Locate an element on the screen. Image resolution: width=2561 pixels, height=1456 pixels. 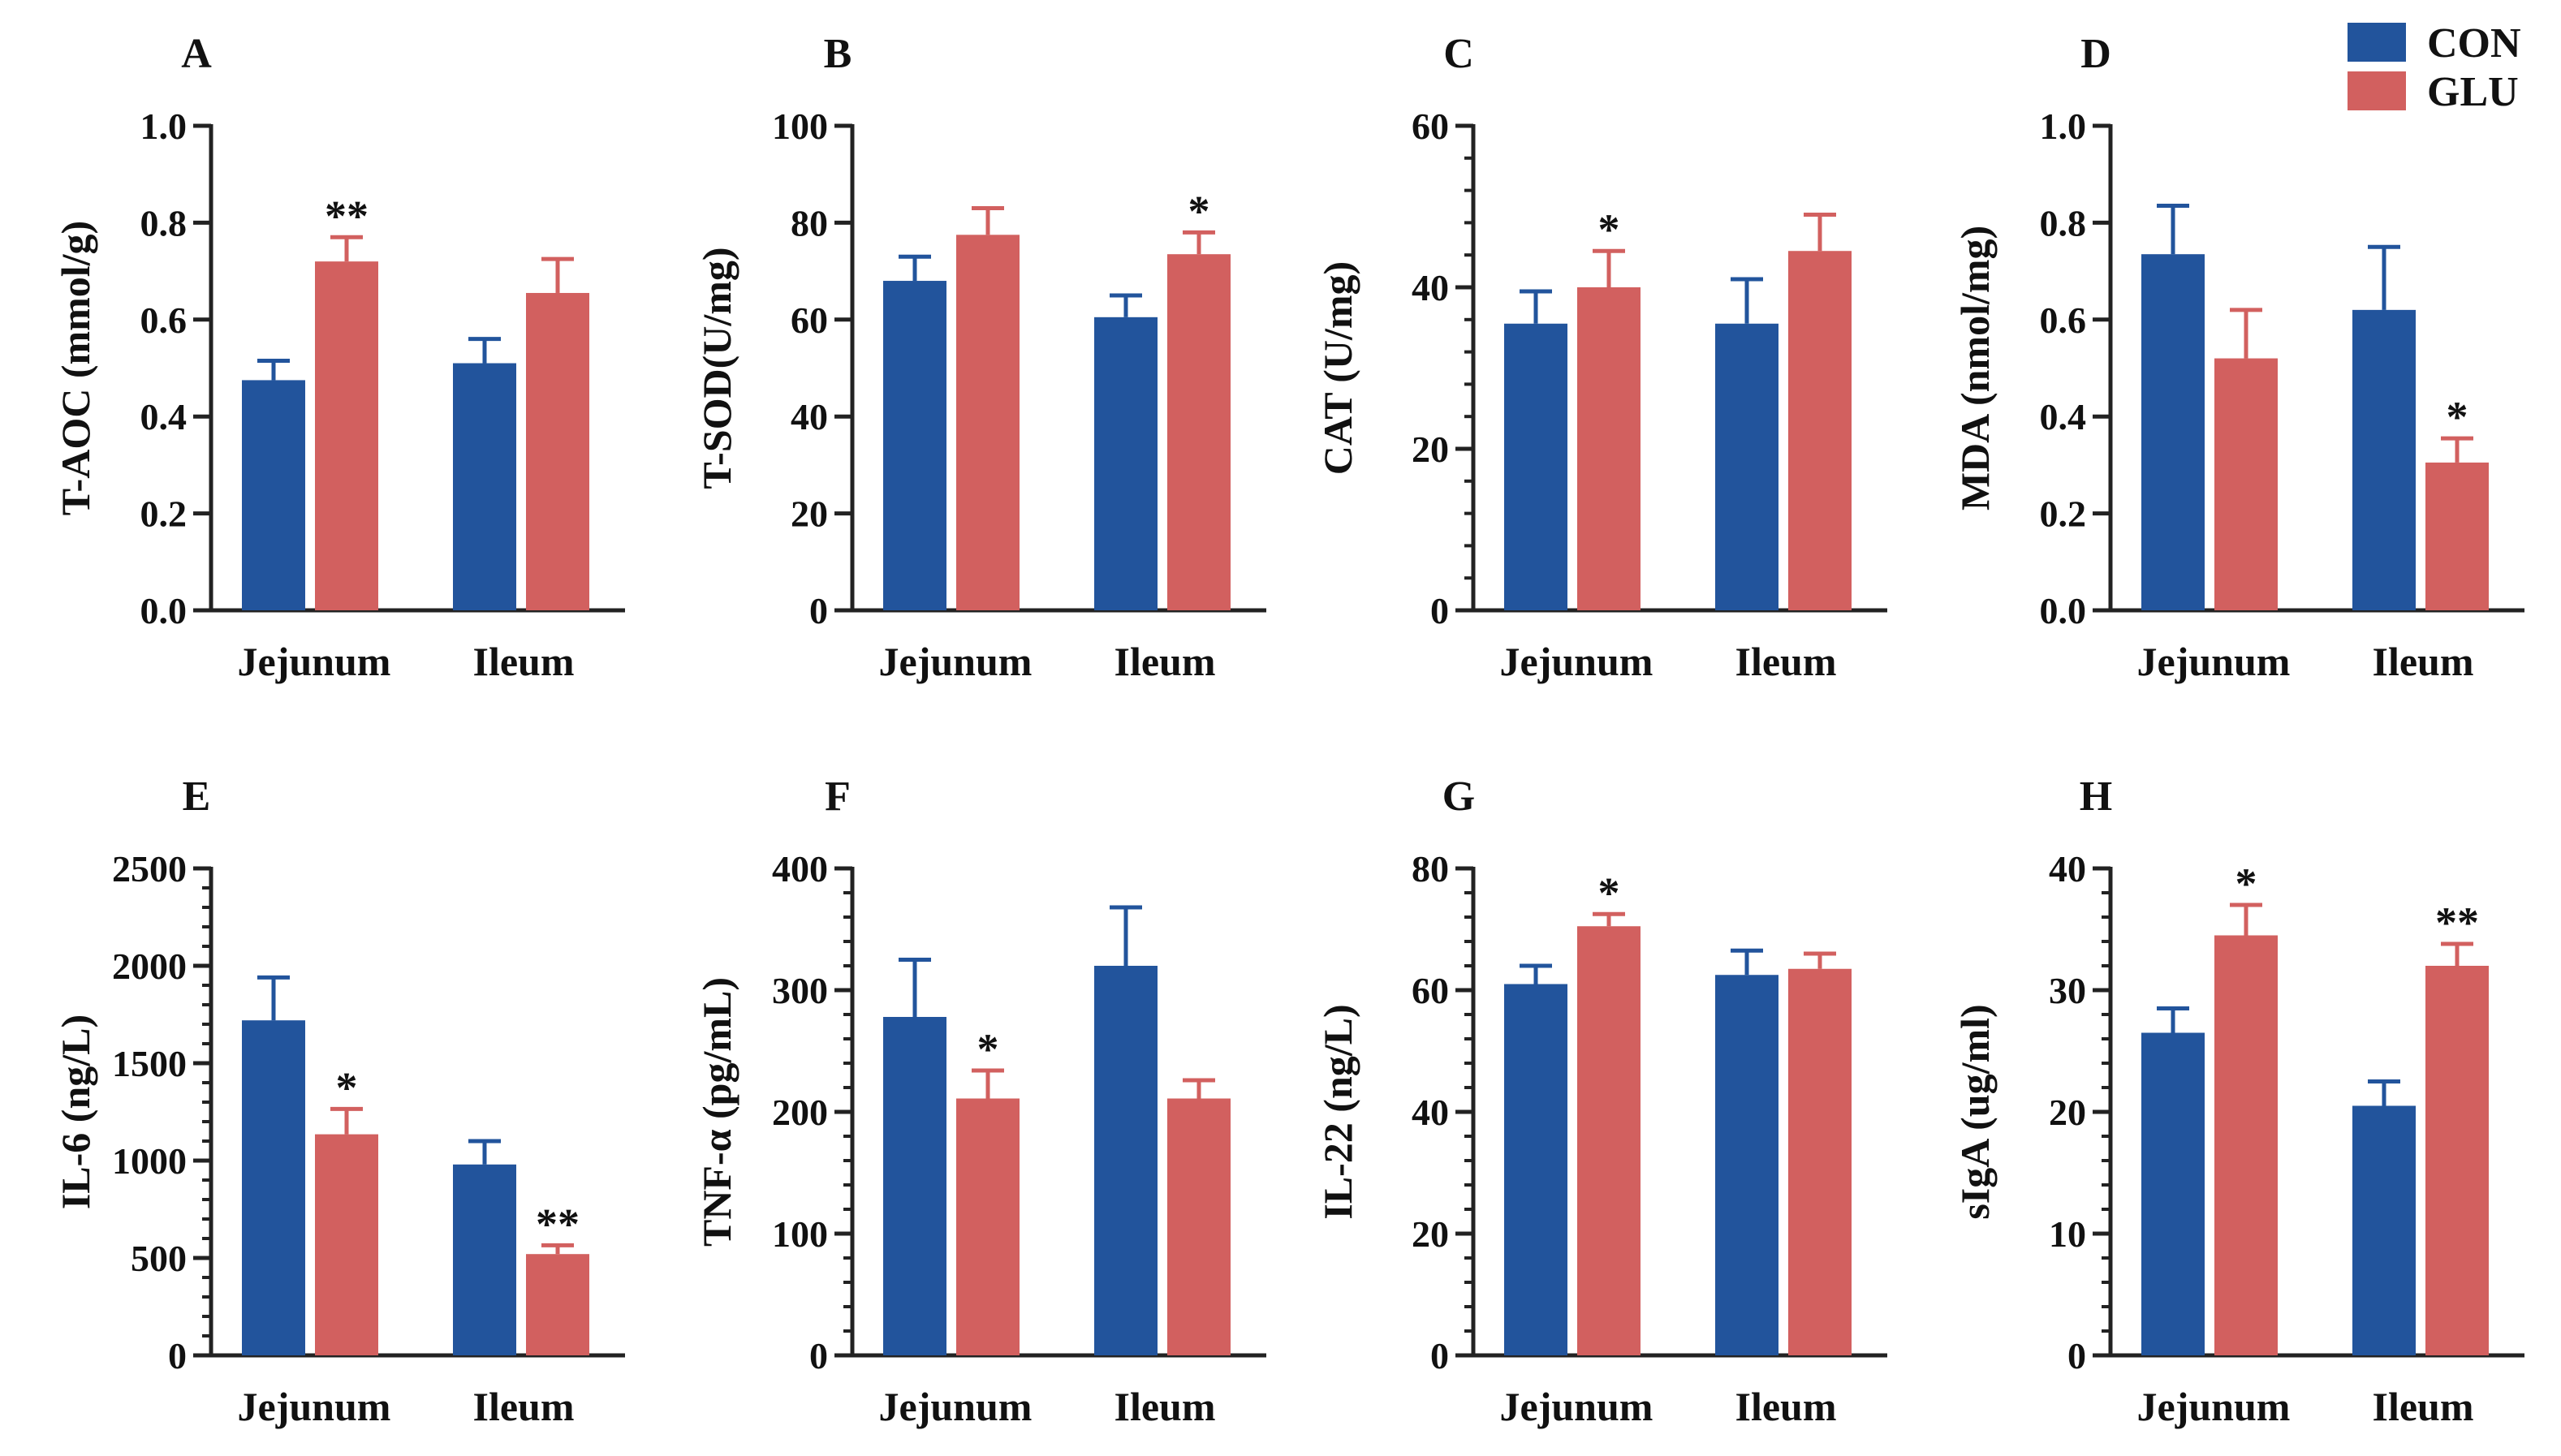
y-tick-label: 100 is located at coordinates (800, 127).